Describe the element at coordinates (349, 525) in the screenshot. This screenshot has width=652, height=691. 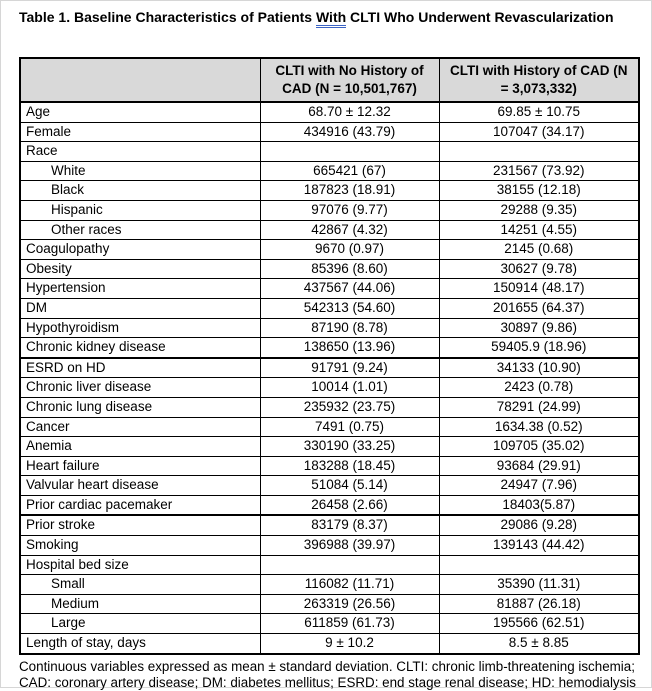
I see `value-cell-no-cad: 83179 (8.37)` at that location.